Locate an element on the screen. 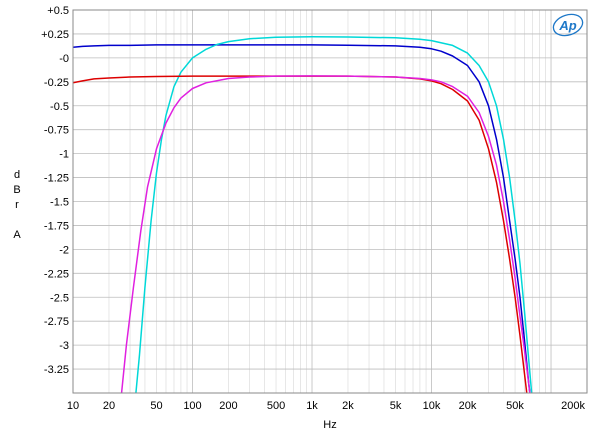  x-tick-label: 2k is located at coordinates (348, 406).